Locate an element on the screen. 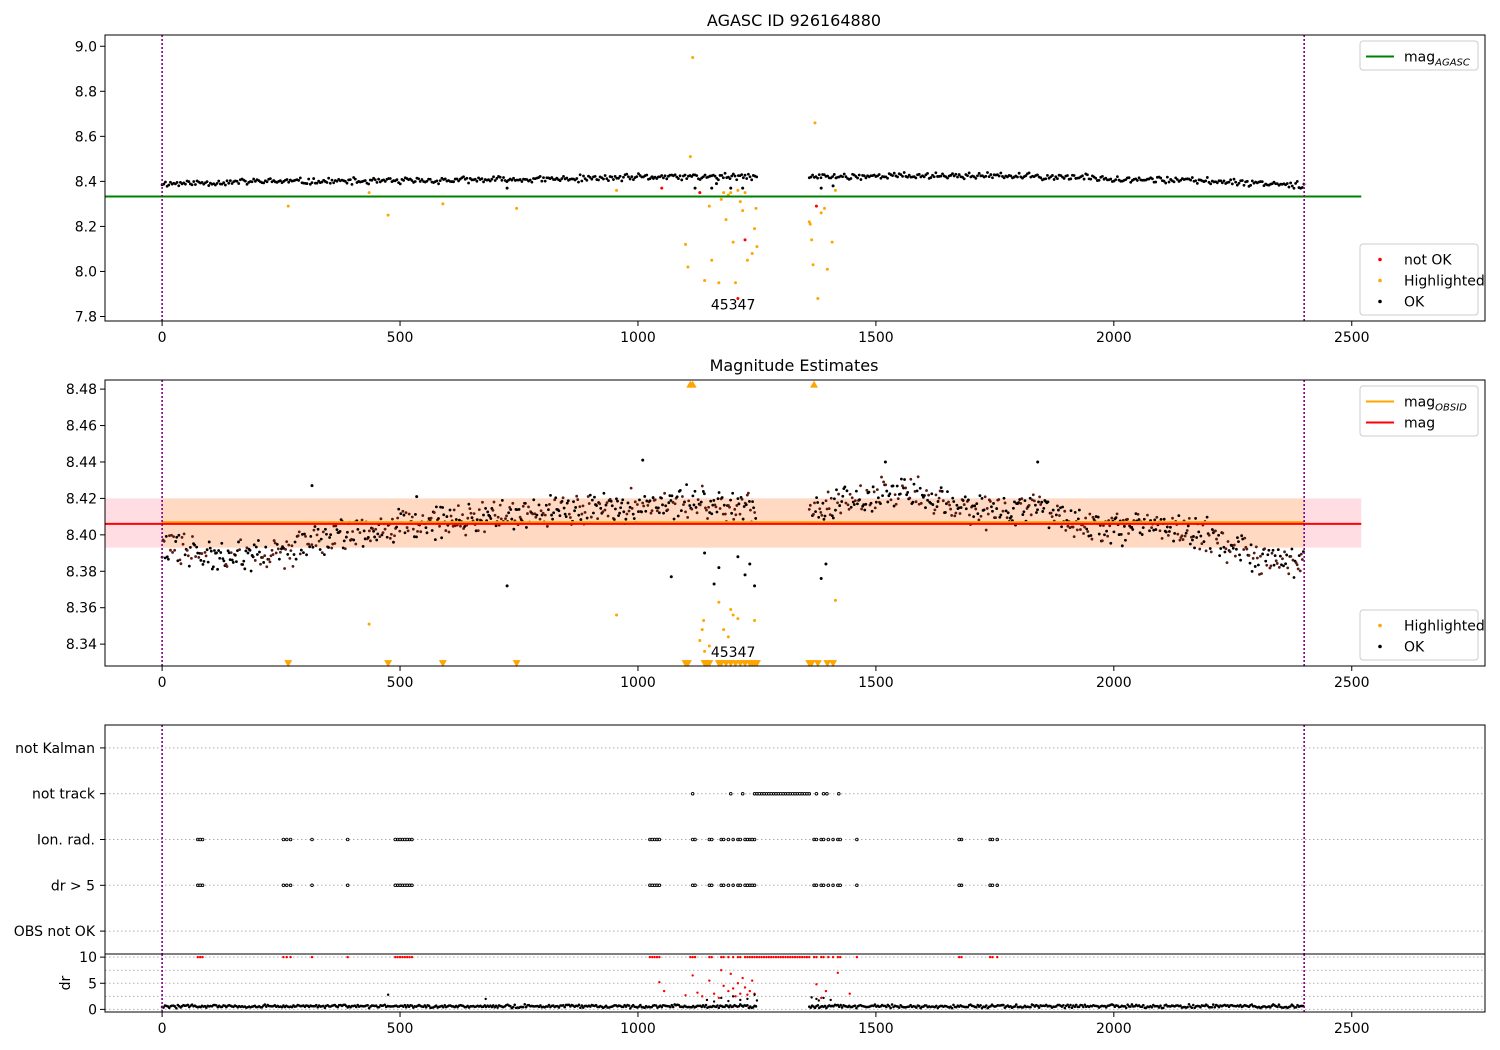 The height and width of the screenshot is (1050, 1500). panel-flags-point-not-track is located at coordinates (839, 793).